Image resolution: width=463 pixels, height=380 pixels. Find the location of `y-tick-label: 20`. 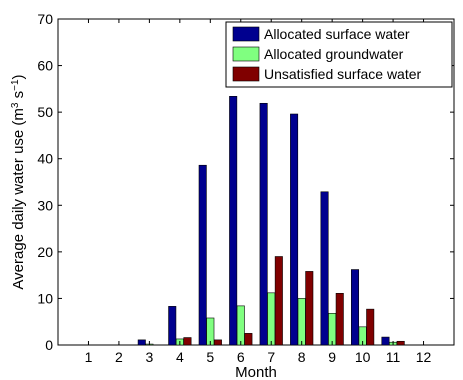

y-tick-label: 20 is located at coordinates (45, 252).